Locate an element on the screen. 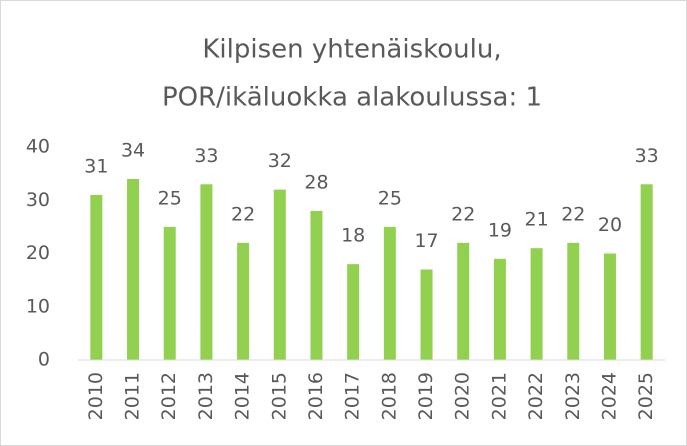 The height and width of the screenshot is (446, 687). x-tick-label: 2025 is located at coordinates (646, 396).